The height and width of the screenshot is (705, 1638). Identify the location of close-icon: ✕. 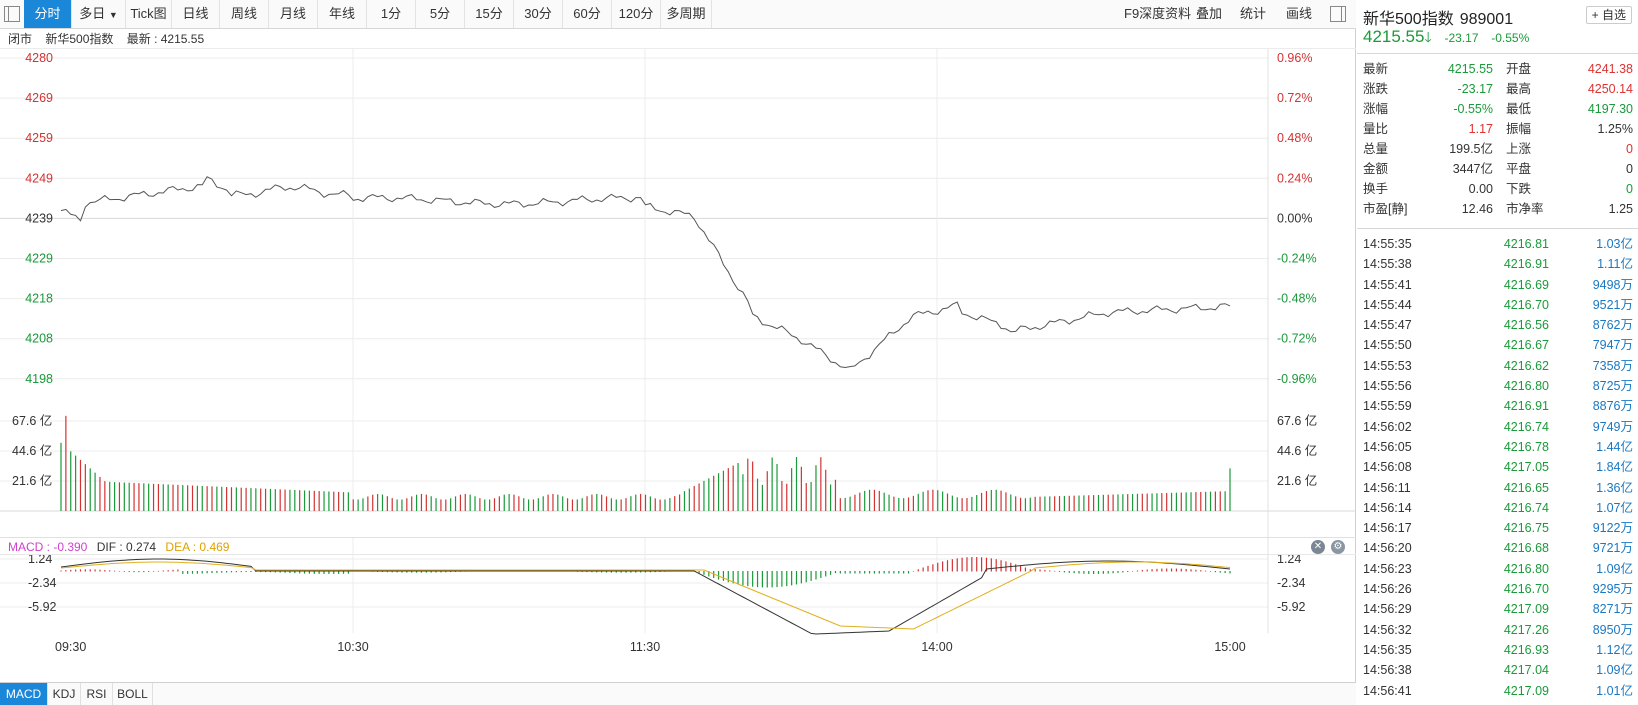
(1318, 547).